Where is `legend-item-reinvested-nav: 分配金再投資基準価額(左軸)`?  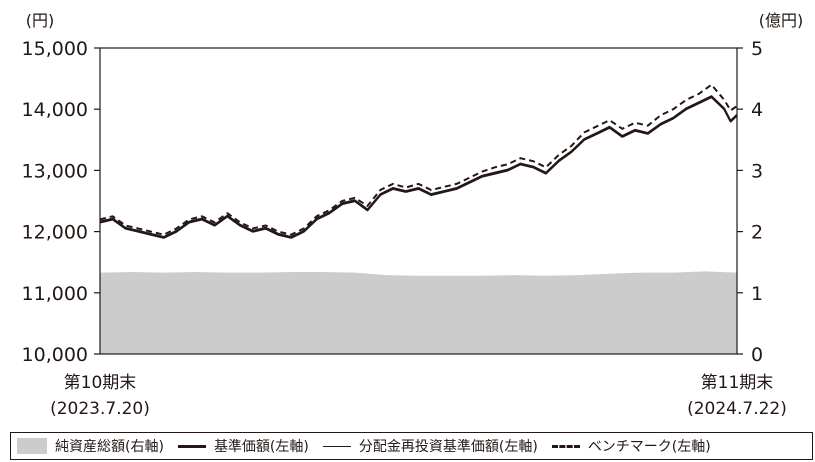 legend-item-reinvested-nav: 分配金再投資基準価額(左軸) is located at coordinates (423, 446).